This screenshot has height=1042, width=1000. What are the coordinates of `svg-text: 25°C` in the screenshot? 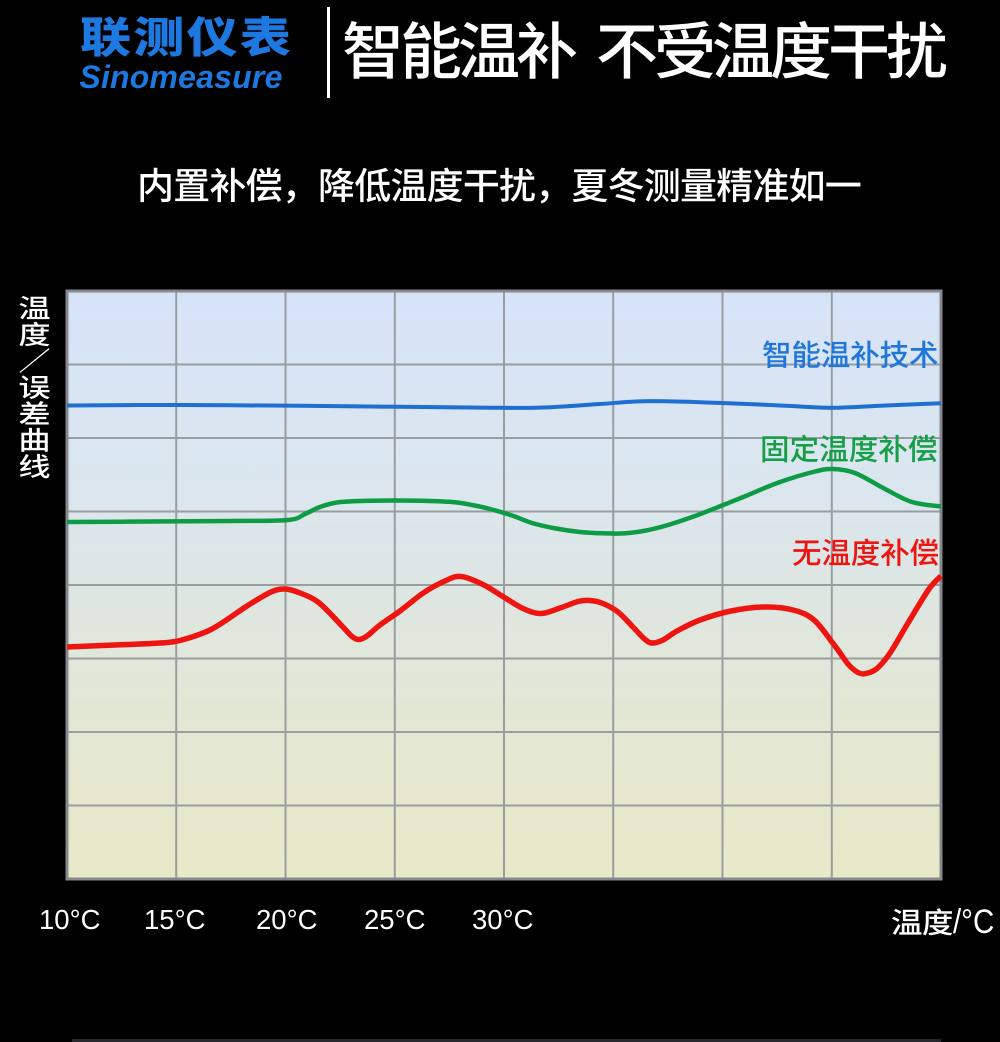 It's located at (394, 919).